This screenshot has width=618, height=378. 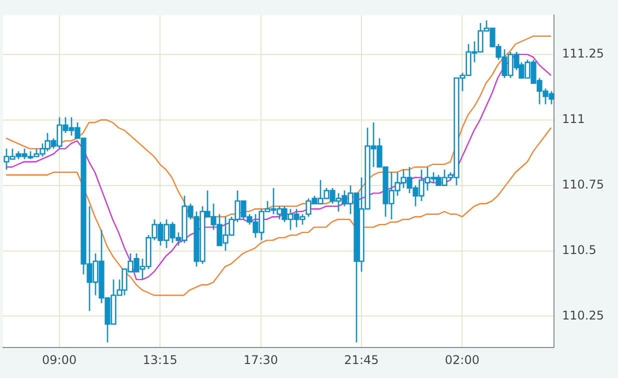 I want to click on y-tick-label: 110.75, so click(x=583, y=184).